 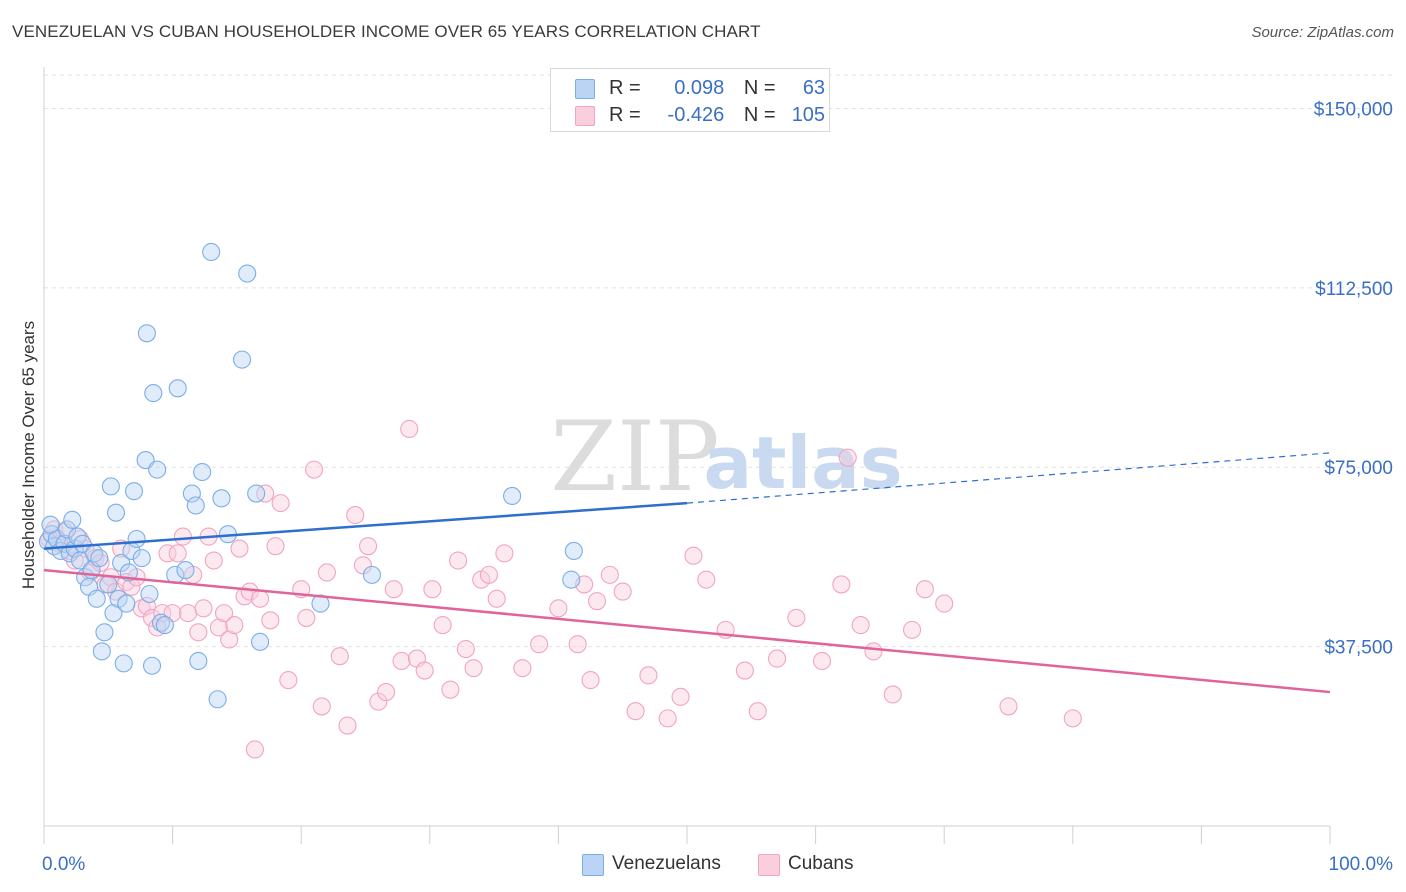 I want to click on legend-n-value: 105, so click(x=808, y=115).